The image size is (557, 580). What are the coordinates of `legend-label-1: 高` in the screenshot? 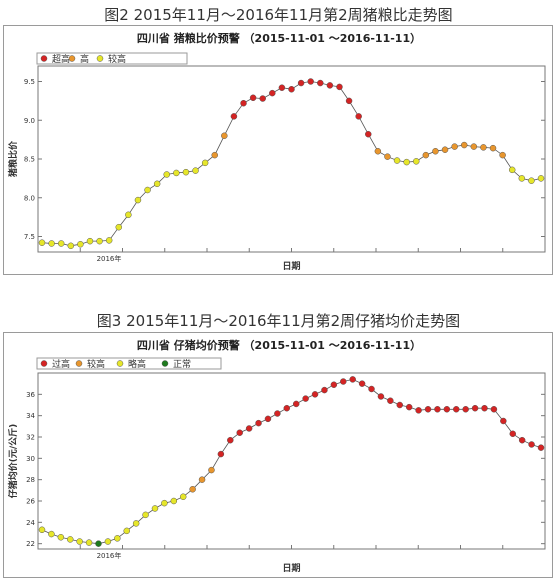 It's located at (84, 59).